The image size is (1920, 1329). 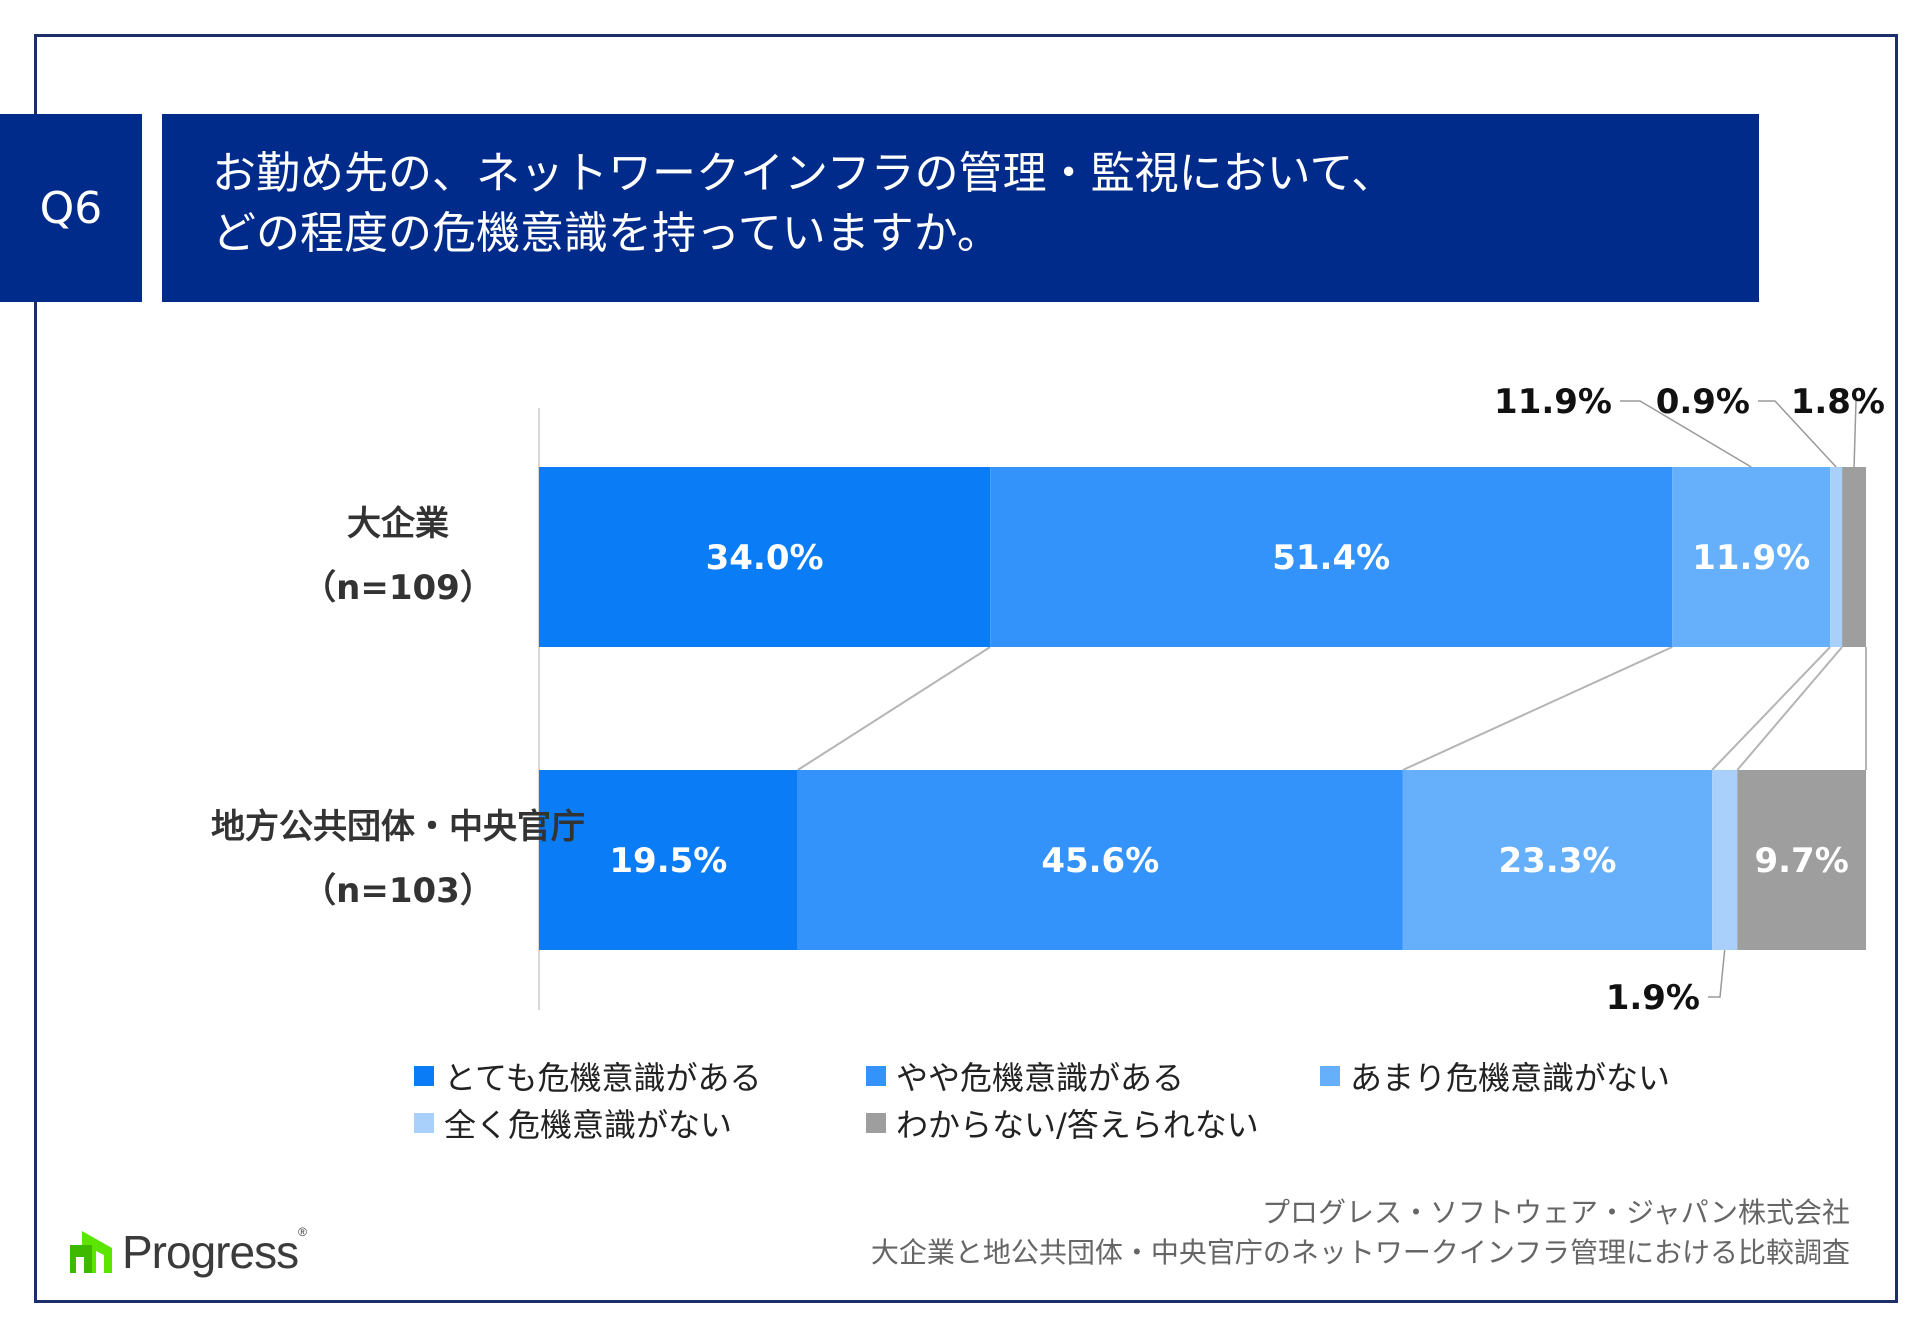 I want to click on progress-logo-text: Progress®, so click(x=214, y=1252).